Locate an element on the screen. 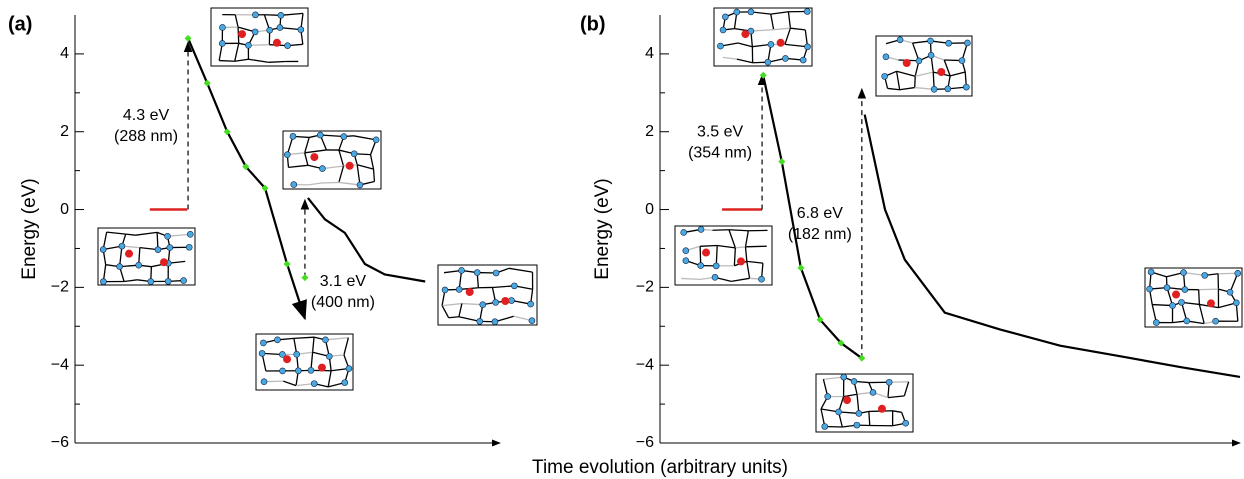 This screenshot has height=479, width=1244. y-tick-label: 4 is located at coordinates (649, 53).